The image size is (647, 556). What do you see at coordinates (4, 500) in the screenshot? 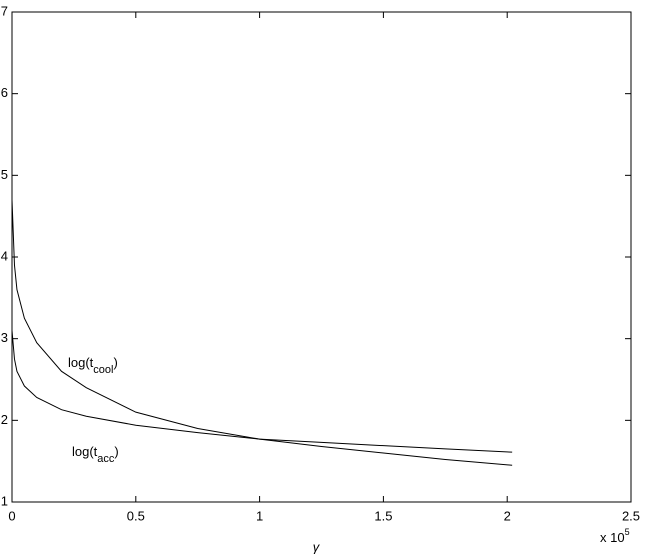
I see `y-tick-label: 1` at bounding box center [4, 500].